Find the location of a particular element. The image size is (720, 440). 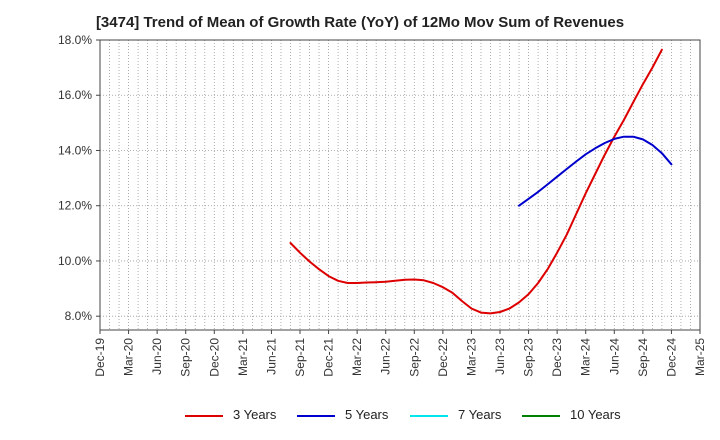

x-tick-label: Mar-21 is located at coordinates (243, 357).